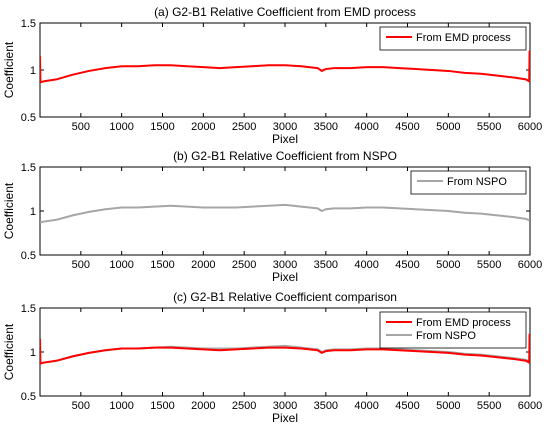 This screenshot has height=431, width=550. Describe the element at coordinates (285, 156) in the screenshot. I see `chart-title: (b) G2-B1 Relative Coefficient from NSPO` at that location.